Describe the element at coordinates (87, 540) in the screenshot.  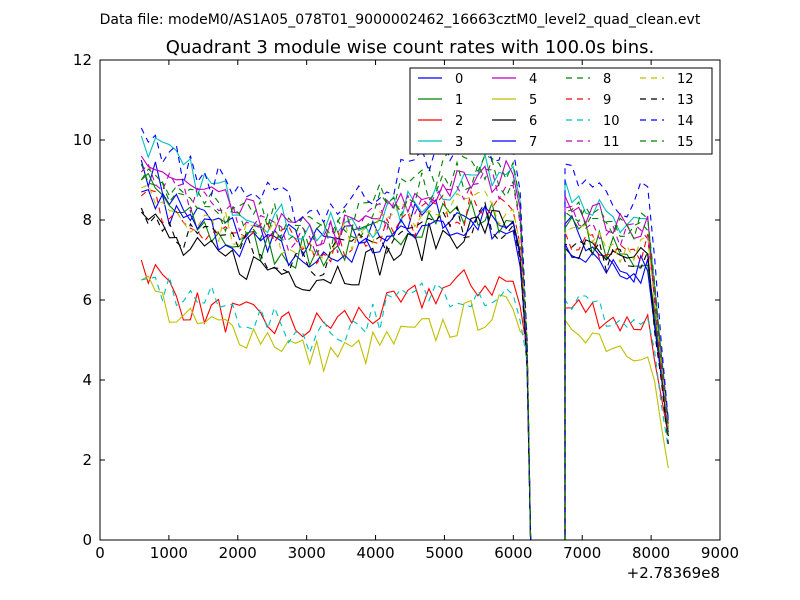
I see `y-tick-label: 0` at that location.